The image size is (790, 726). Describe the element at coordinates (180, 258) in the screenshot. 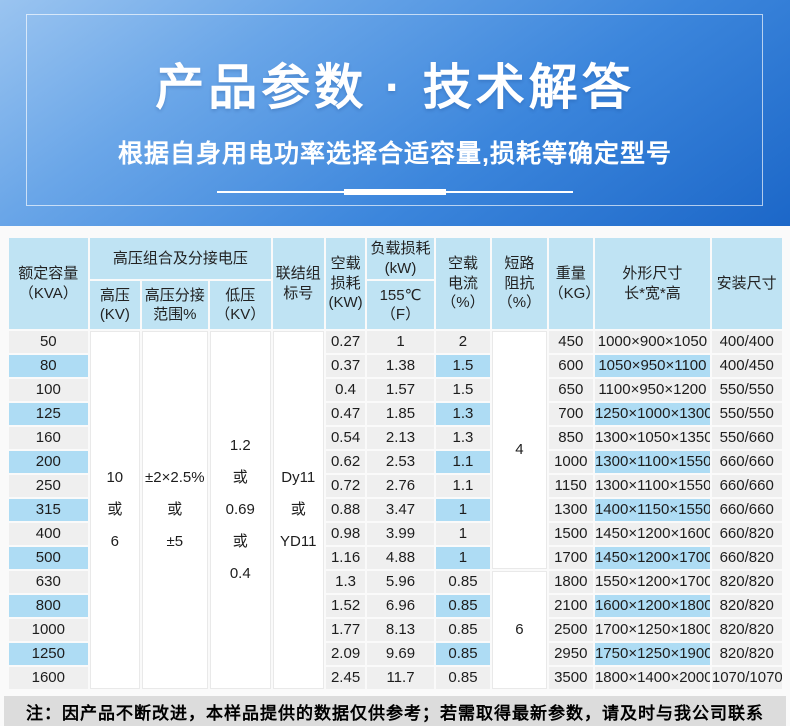

I see `col-header-hv-group: 高压组合及分接电压` at that location.